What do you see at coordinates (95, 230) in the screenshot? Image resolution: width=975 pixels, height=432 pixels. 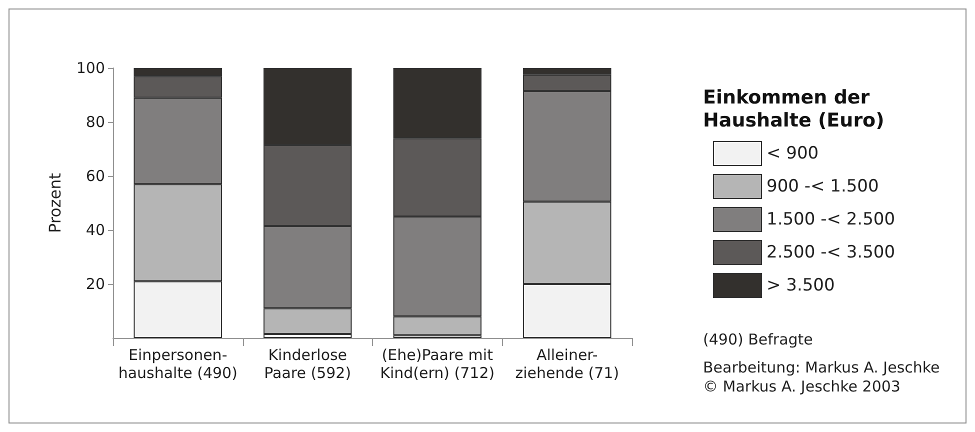 I see `y-tick-label: 40` at bounding box center [95, 230].